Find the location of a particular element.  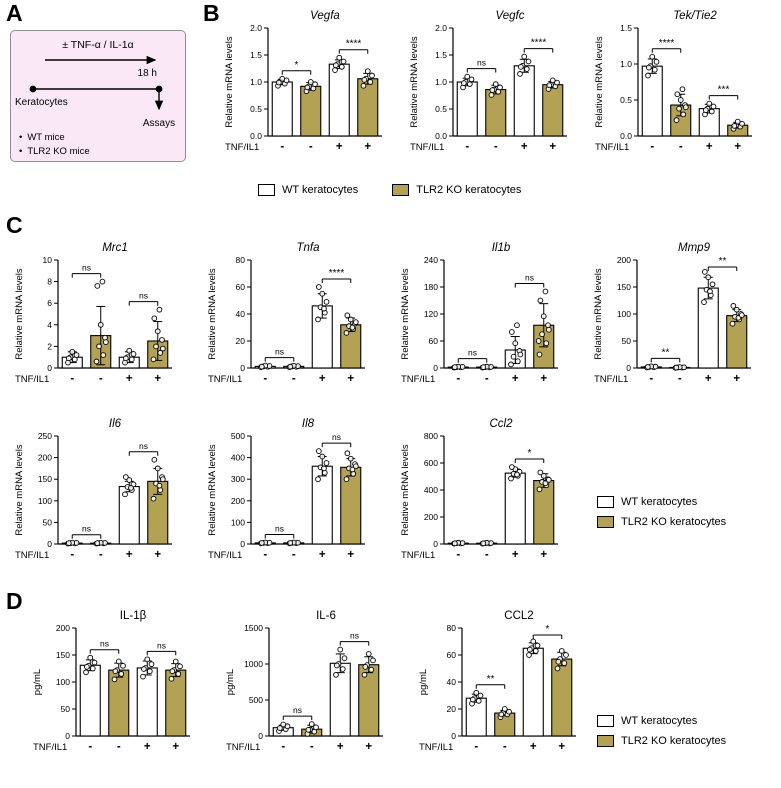

y-tick-label: 0 is located at coordinates (453, 736).